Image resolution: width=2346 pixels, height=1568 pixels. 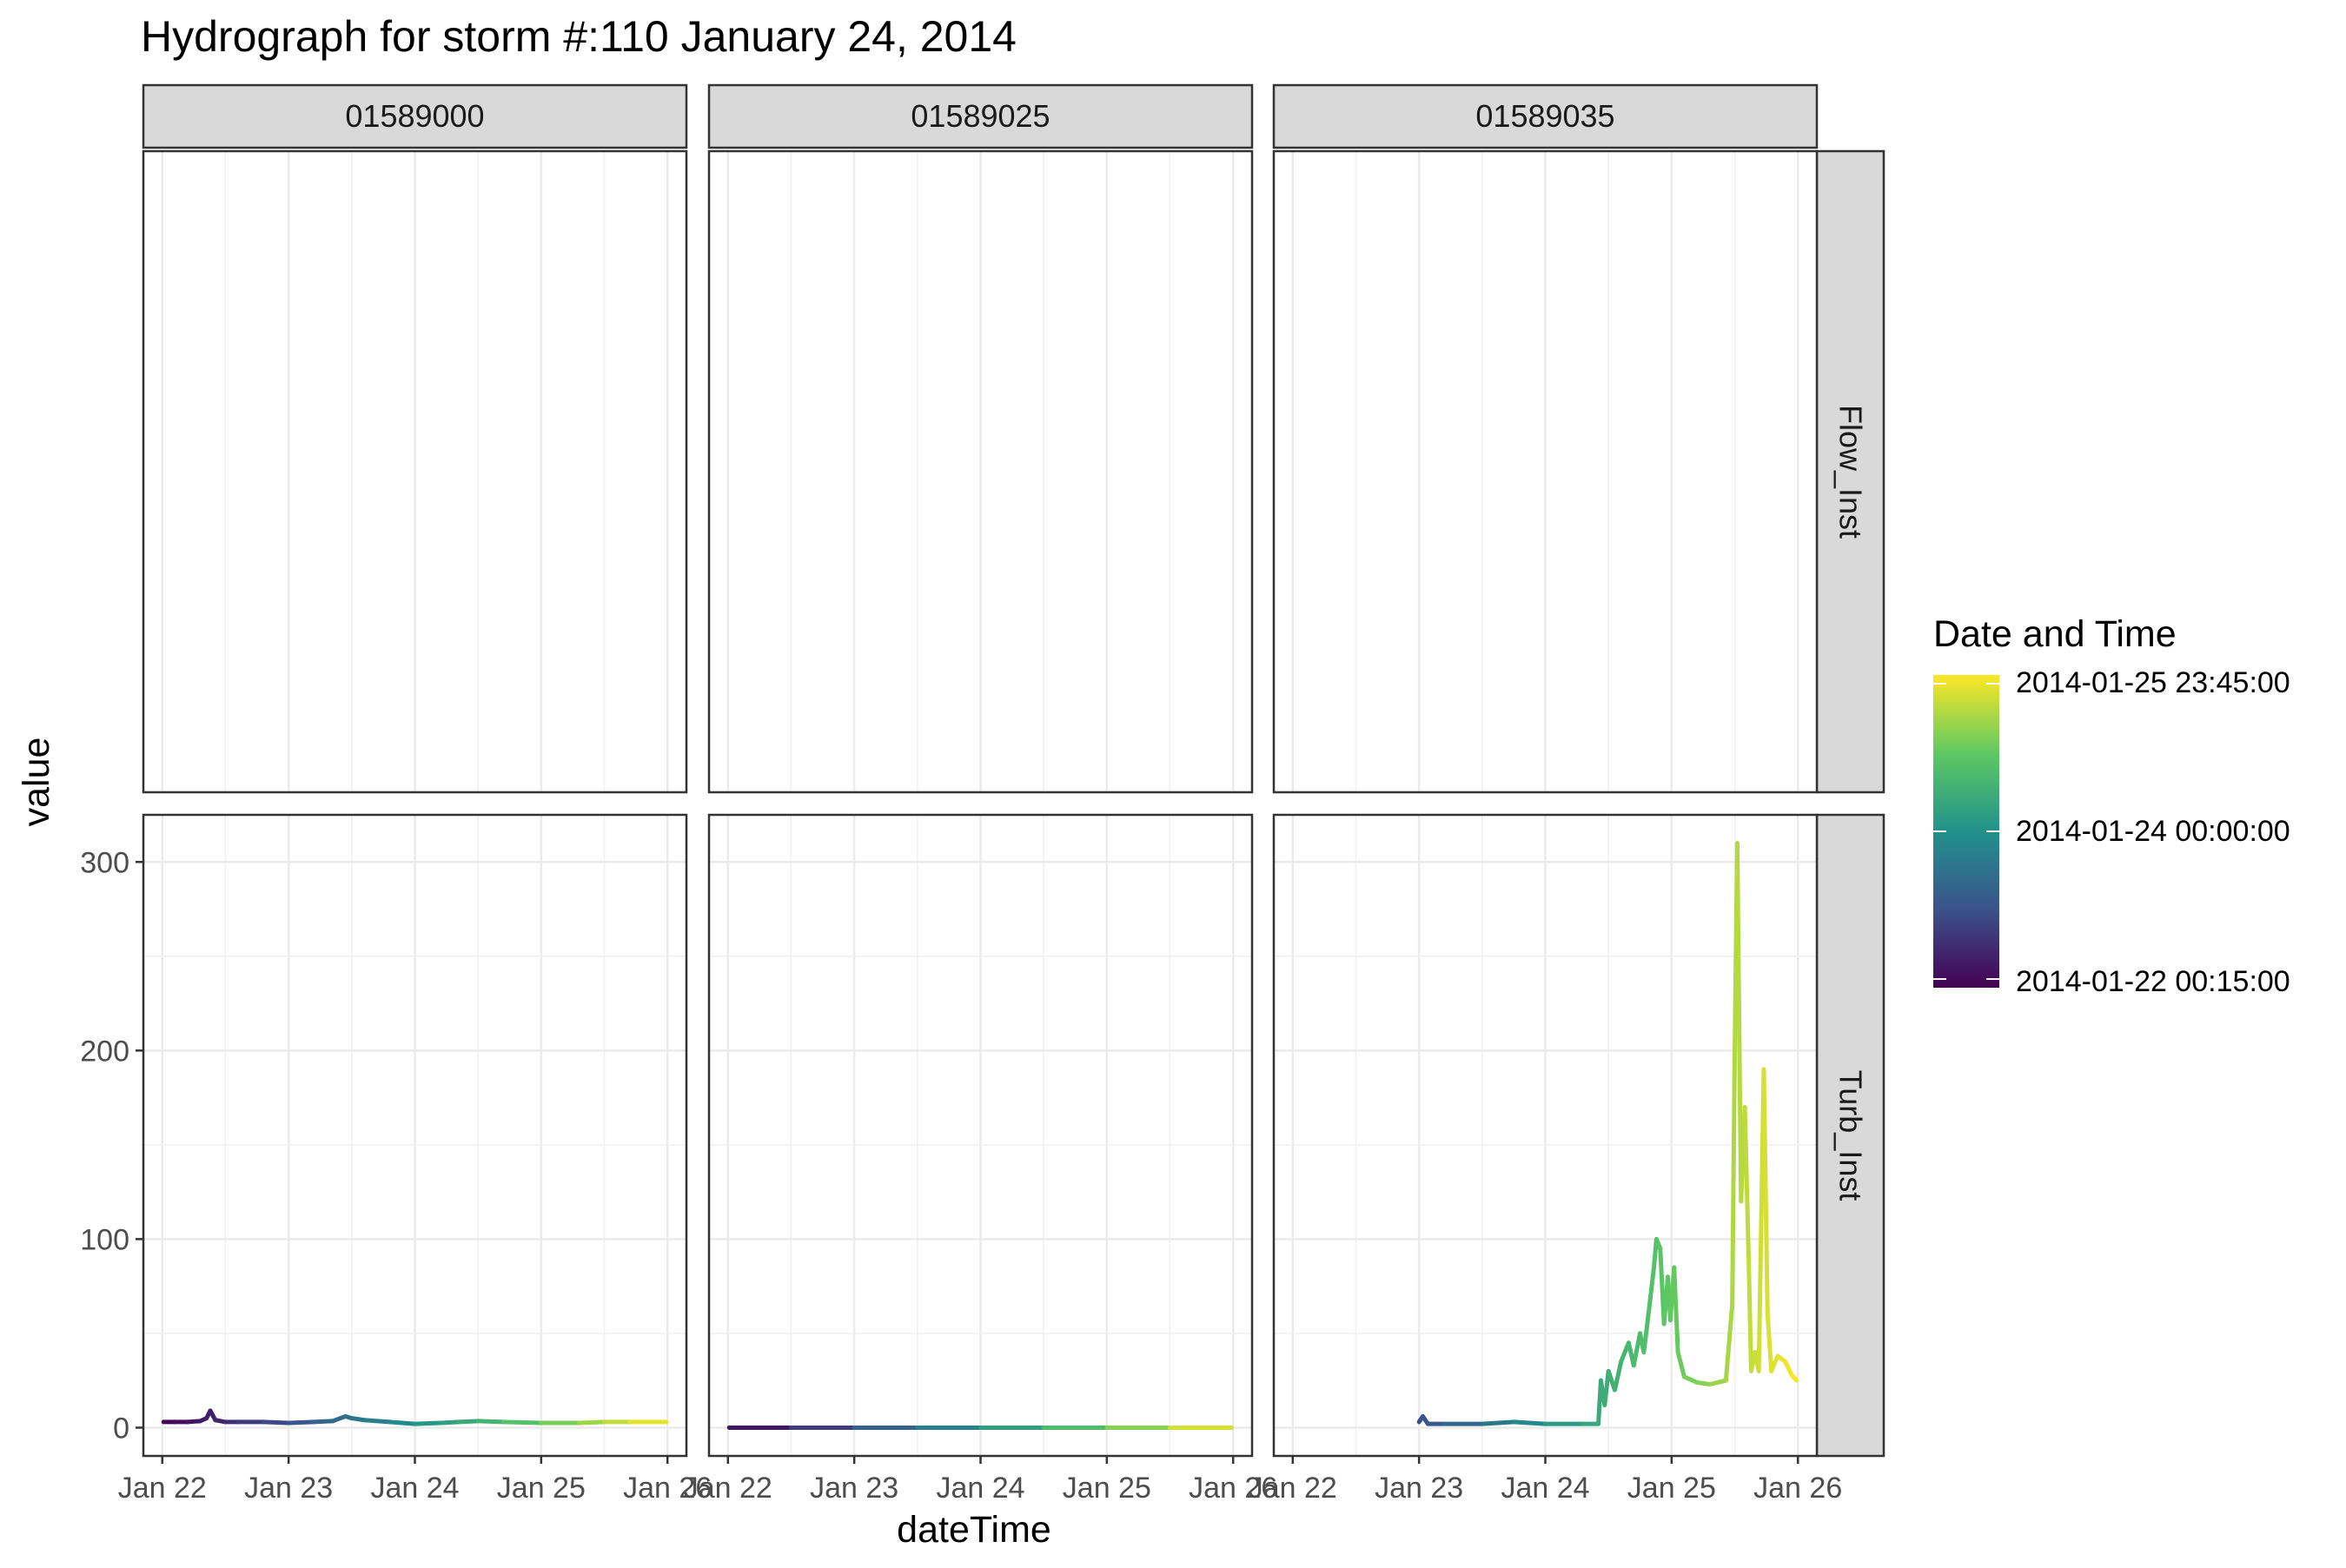 What do you see at coordinates (974, 1530) in the screenshot?
I see `x-axis-title: dateTime` at bounding box center [974, 1530].